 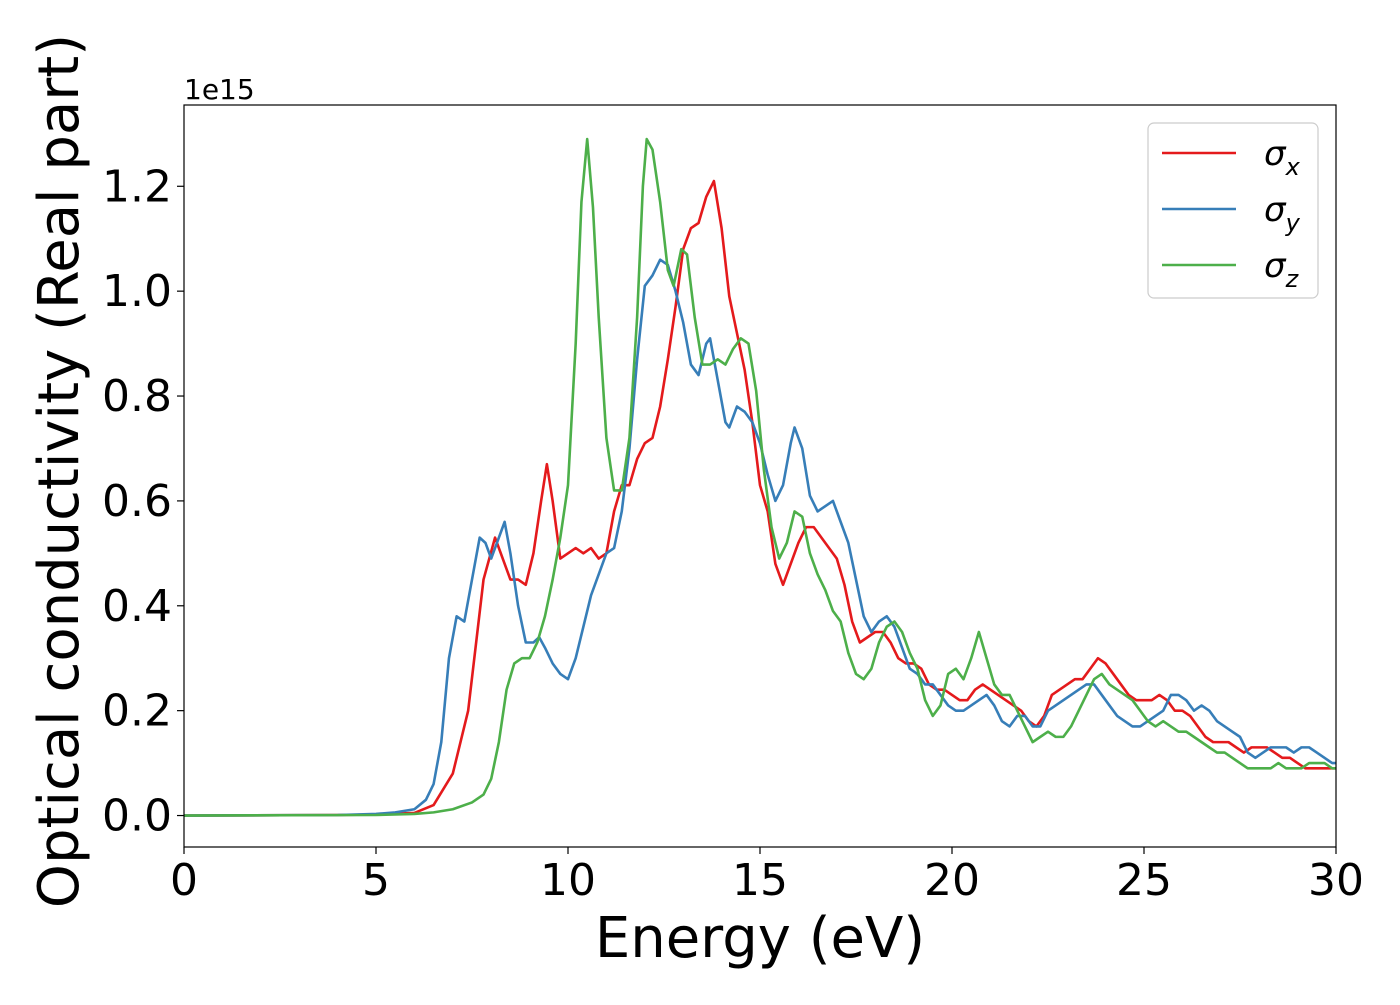 What do you see at coordinates (137, 606) in the screenshot?
I see `y-tick-label: 0.4` at bounding box center [137, 606].